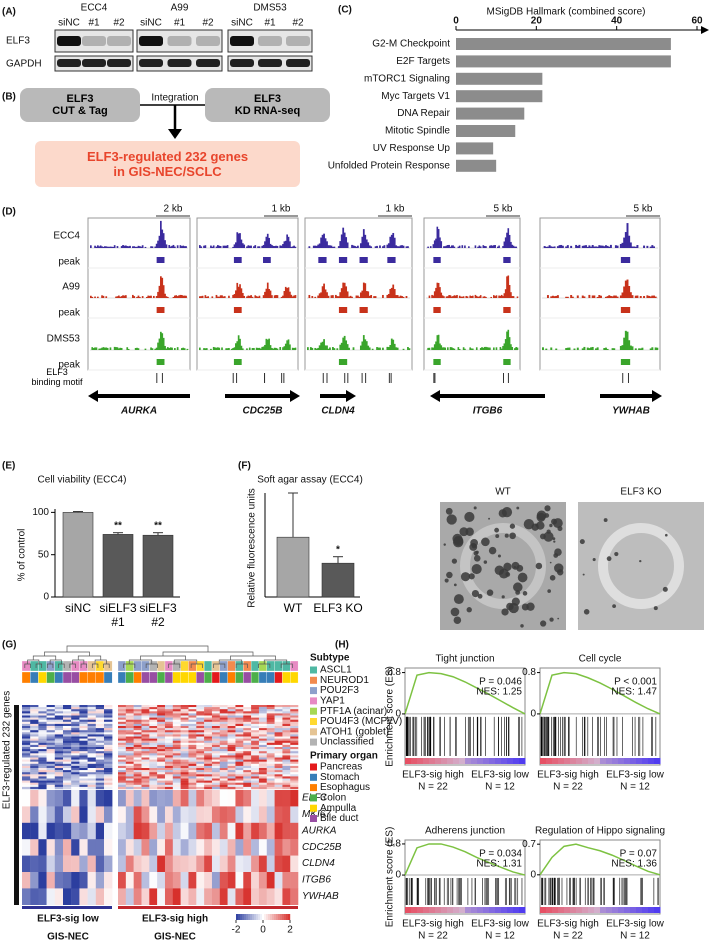 The width and height of the screenshot is (709, 946). What do you see at coordinates (313, 721) in the screenshot?
I see `legend-swatch` at bounding box center [313, 721].